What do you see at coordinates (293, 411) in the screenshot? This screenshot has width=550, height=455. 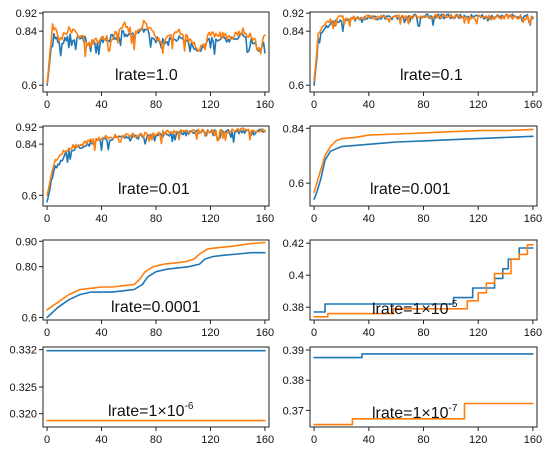 I see `y-tick-label: 0.37` at bounding box center [293, 411].